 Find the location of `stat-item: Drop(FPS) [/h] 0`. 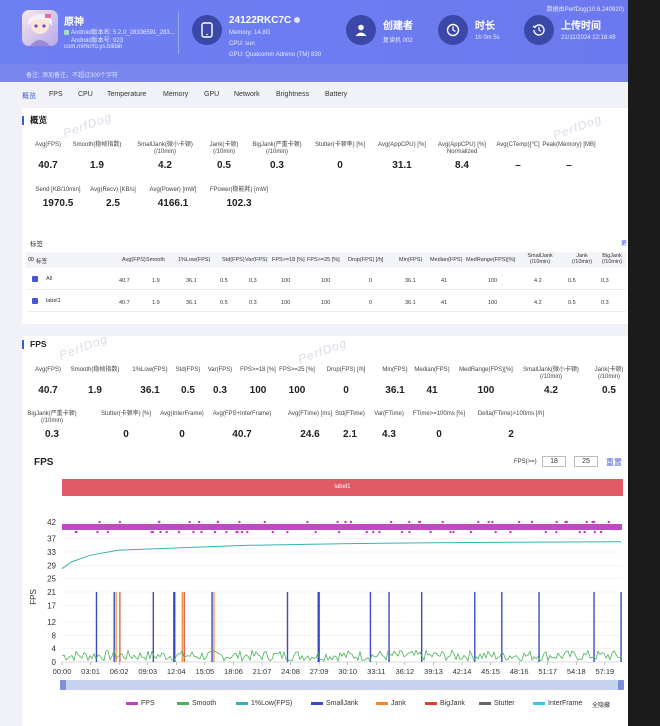

stat-item: Drop(FPS) [/h] 0 is located at coordinates (346, 381).